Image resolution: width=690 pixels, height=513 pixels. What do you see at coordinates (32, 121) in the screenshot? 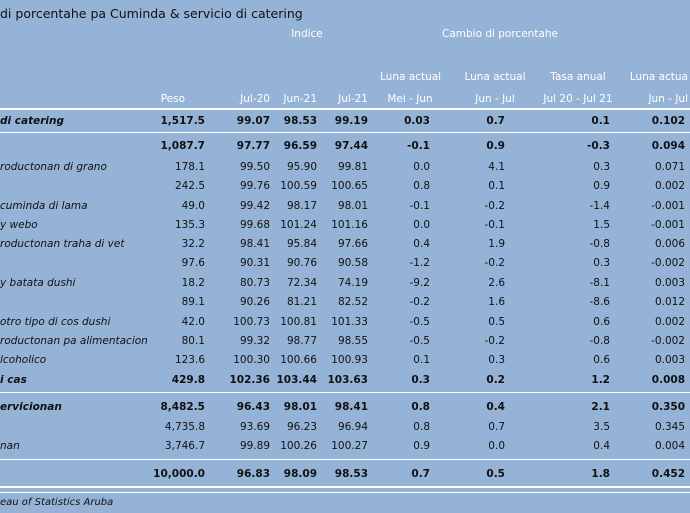
I see `row-category: di catering` at bounding box center [32, 121].